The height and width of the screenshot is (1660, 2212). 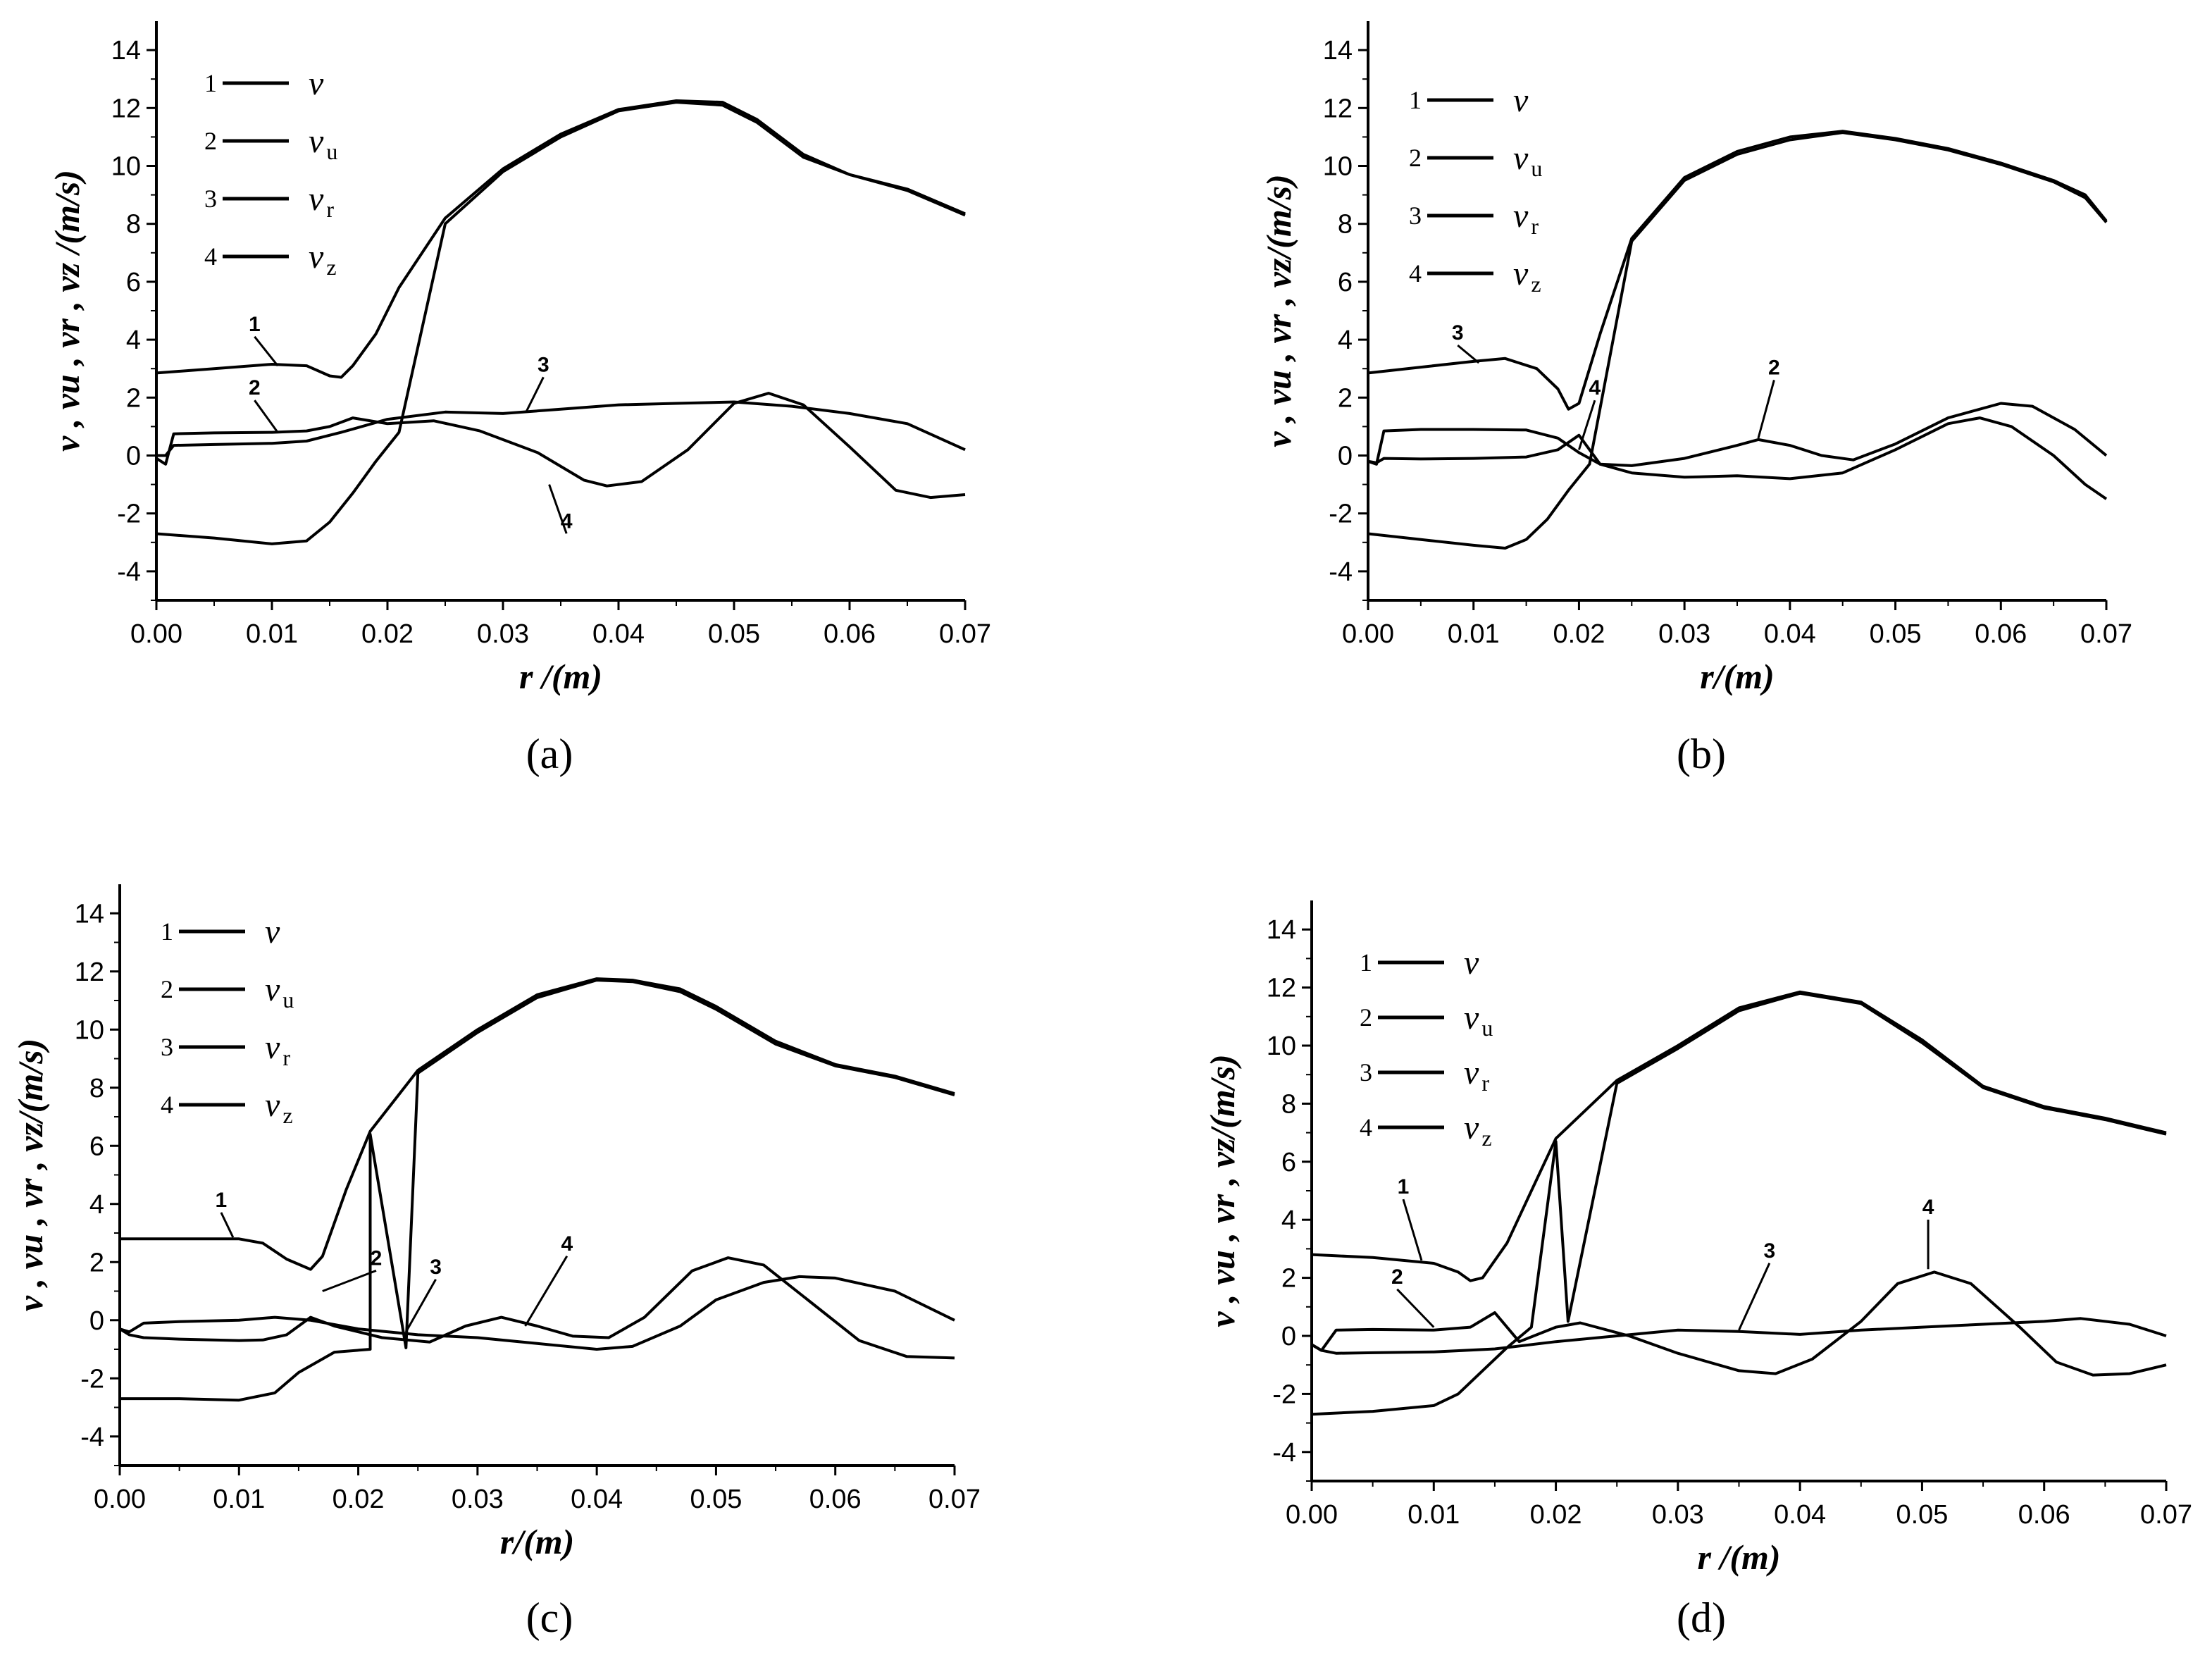 What do you see at coordinates (1415, 158) in the screenshot?
I see `legend-number: 2` at bounding box center [1415, 158].